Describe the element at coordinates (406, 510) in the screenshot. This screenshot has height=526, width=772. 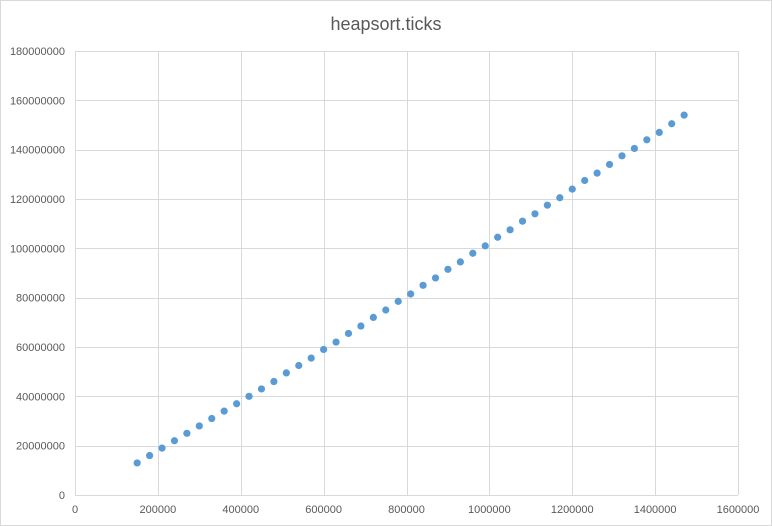
I see `x-tick-label: 800000` at that location.